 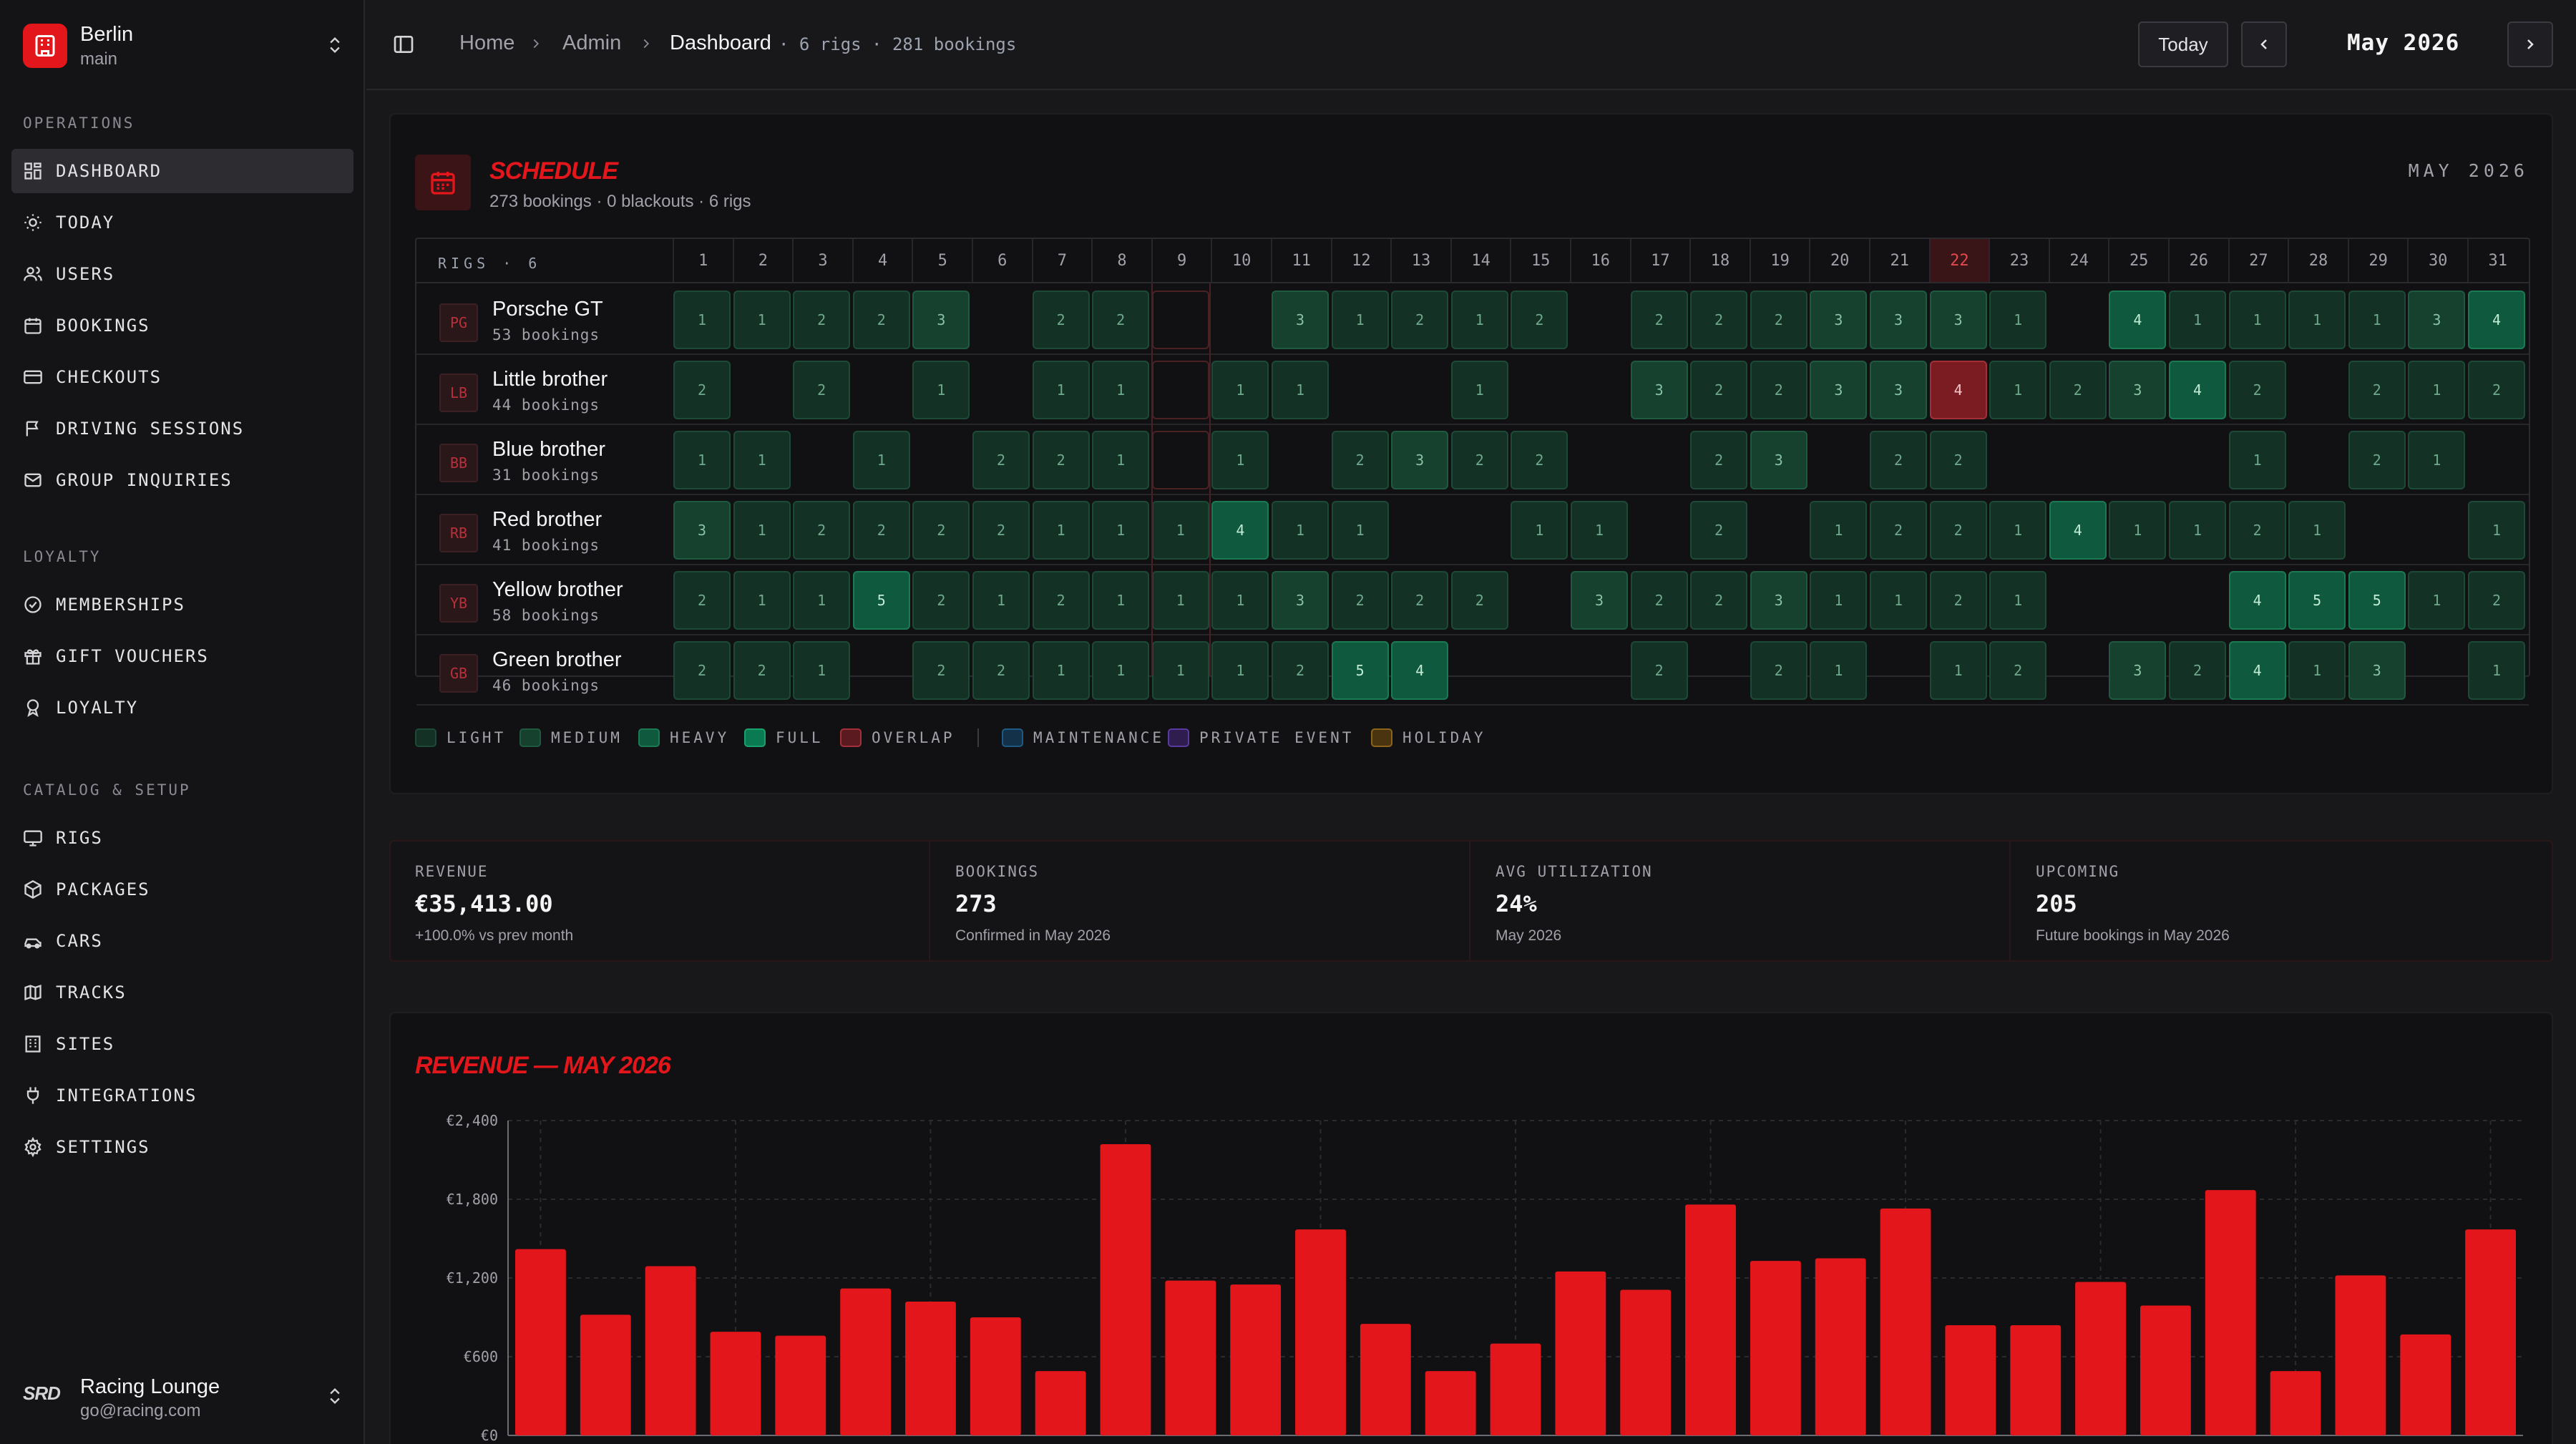 What do you see at coordinates (487, 43) in the screenshot?
I see `breadcrumb-home: Home` at bounding box center [487, 43].